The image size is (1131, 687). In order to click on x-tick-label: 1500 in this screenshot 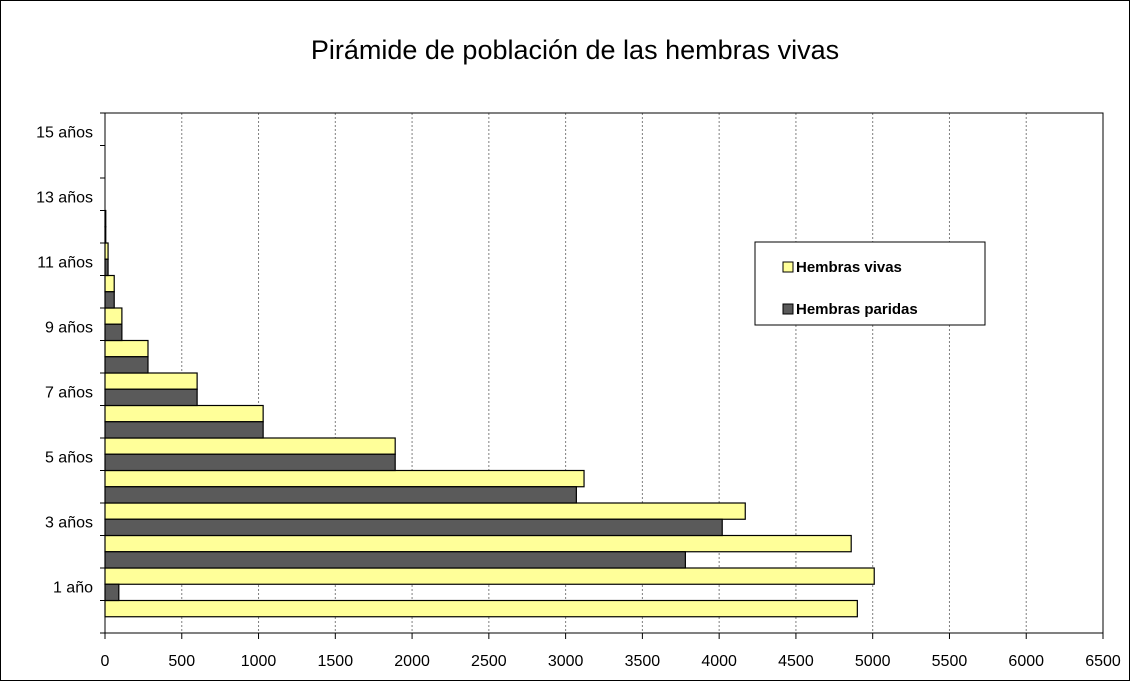, I will do `click(336, 661)`.